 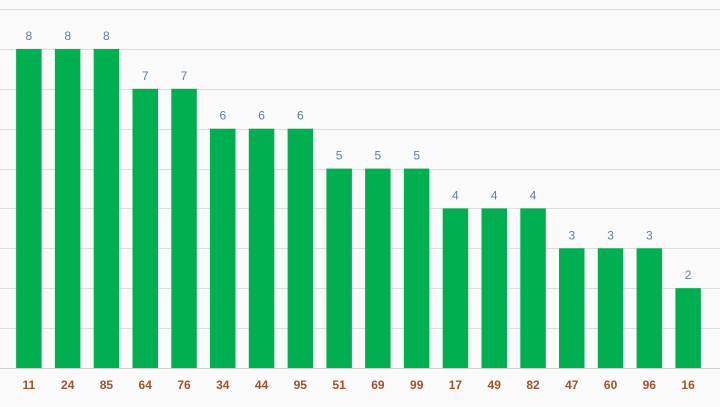 What do you see at coordinates (261, 116) in the screenshot?
I see `data-label-44: 6` at bounding box center [261, 116].